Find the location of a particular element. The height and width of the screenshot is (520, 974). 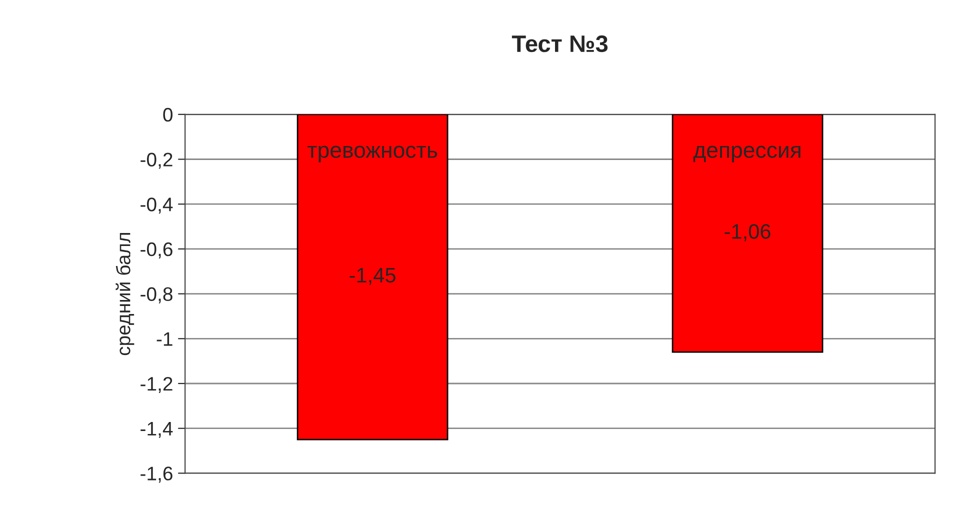

y-tick-label: -1,6 is located at coordinates (156, 474).